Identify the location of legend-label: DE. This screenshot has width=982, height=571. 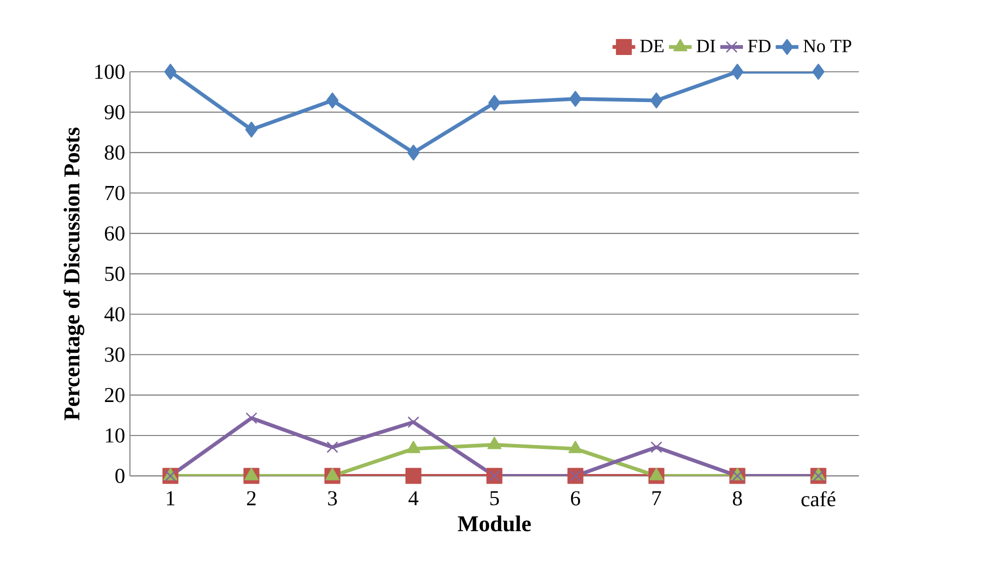
(652, 46).